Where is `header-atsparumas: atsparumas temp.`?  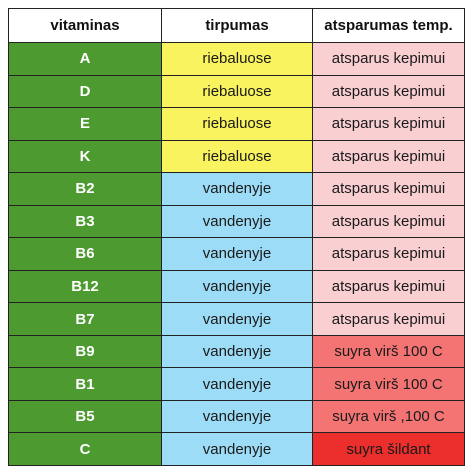 header-atsparumas: atsparumas temp. is located at coordinates (388, 25).